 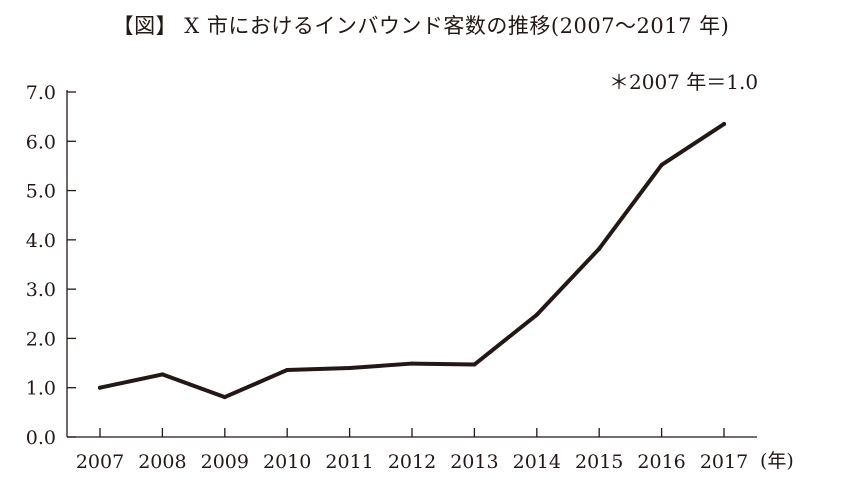 I want to click on x-tick-label: 2015, so click(x=599, y=462).